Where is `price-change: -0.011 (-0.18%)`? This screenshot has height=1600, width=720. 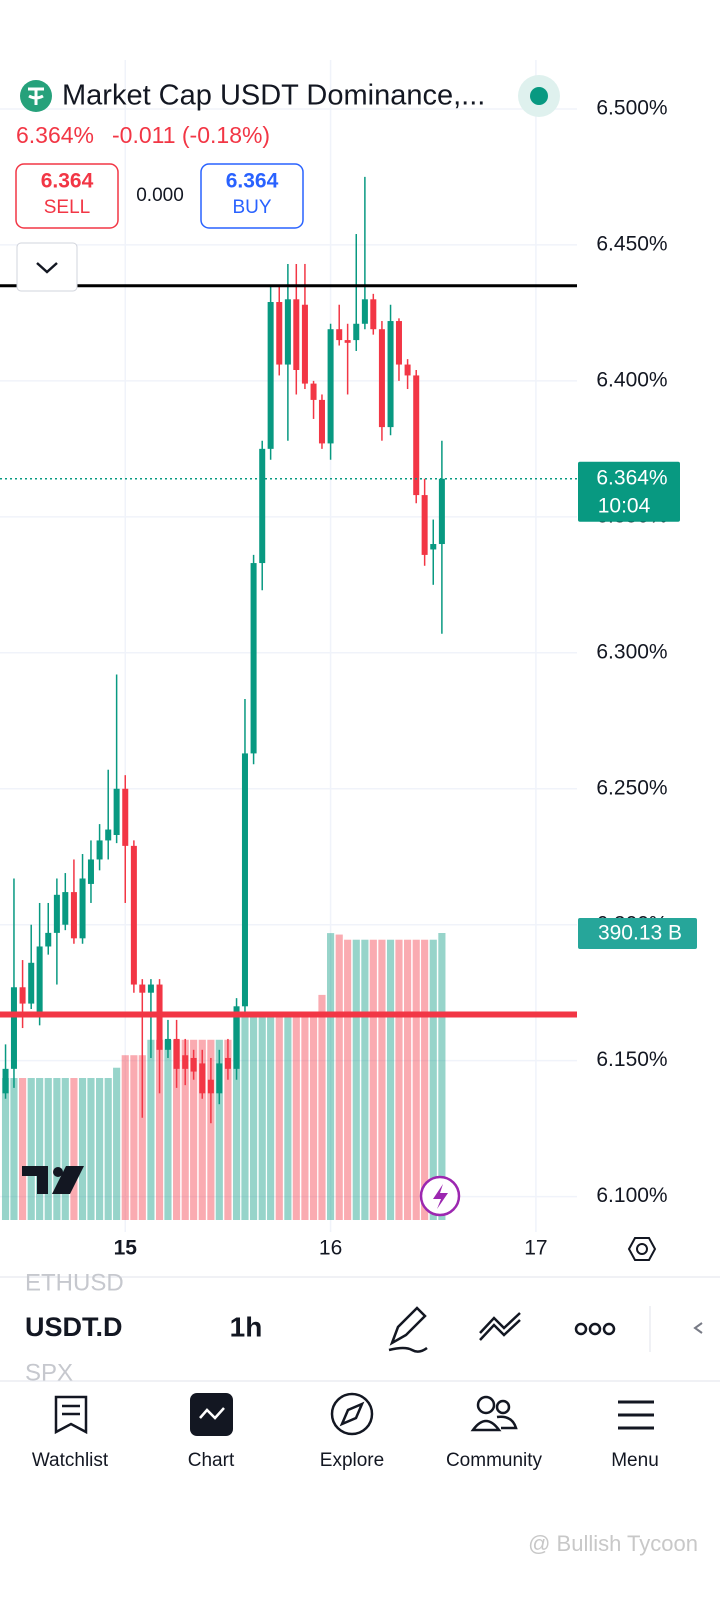
price-change: -0.011 (-0.18%) is located at coordinates (191, 135).